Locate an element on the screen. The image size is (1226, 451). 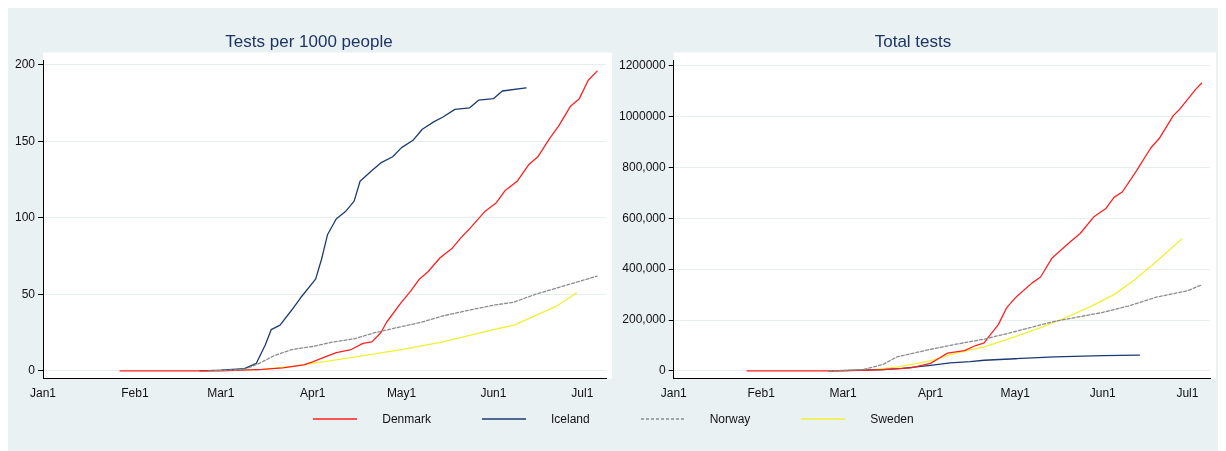
y-tick-label: 1200000 is located at coordinates (643, 64).